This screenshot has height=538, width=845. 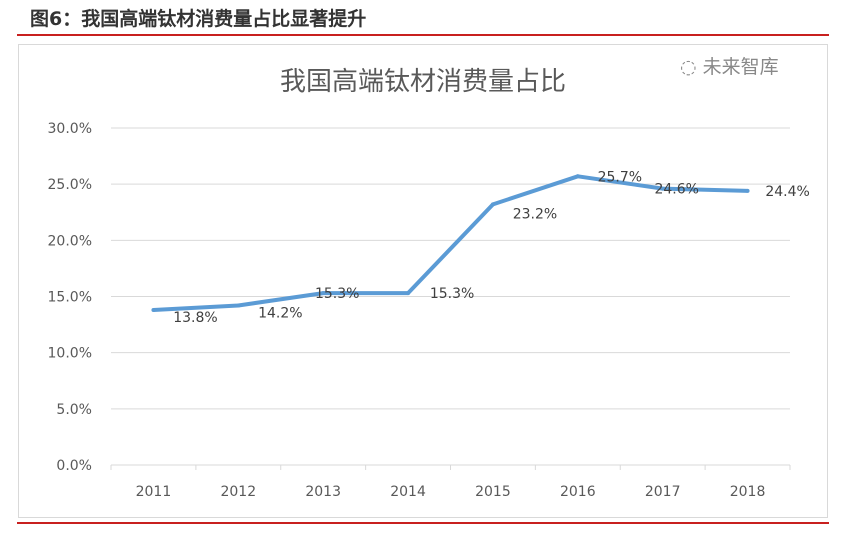 What do you see at coordinates (691, 67) in the screenshot?
I see `wechat-icon: ◌` at bounding box center [691, 67].